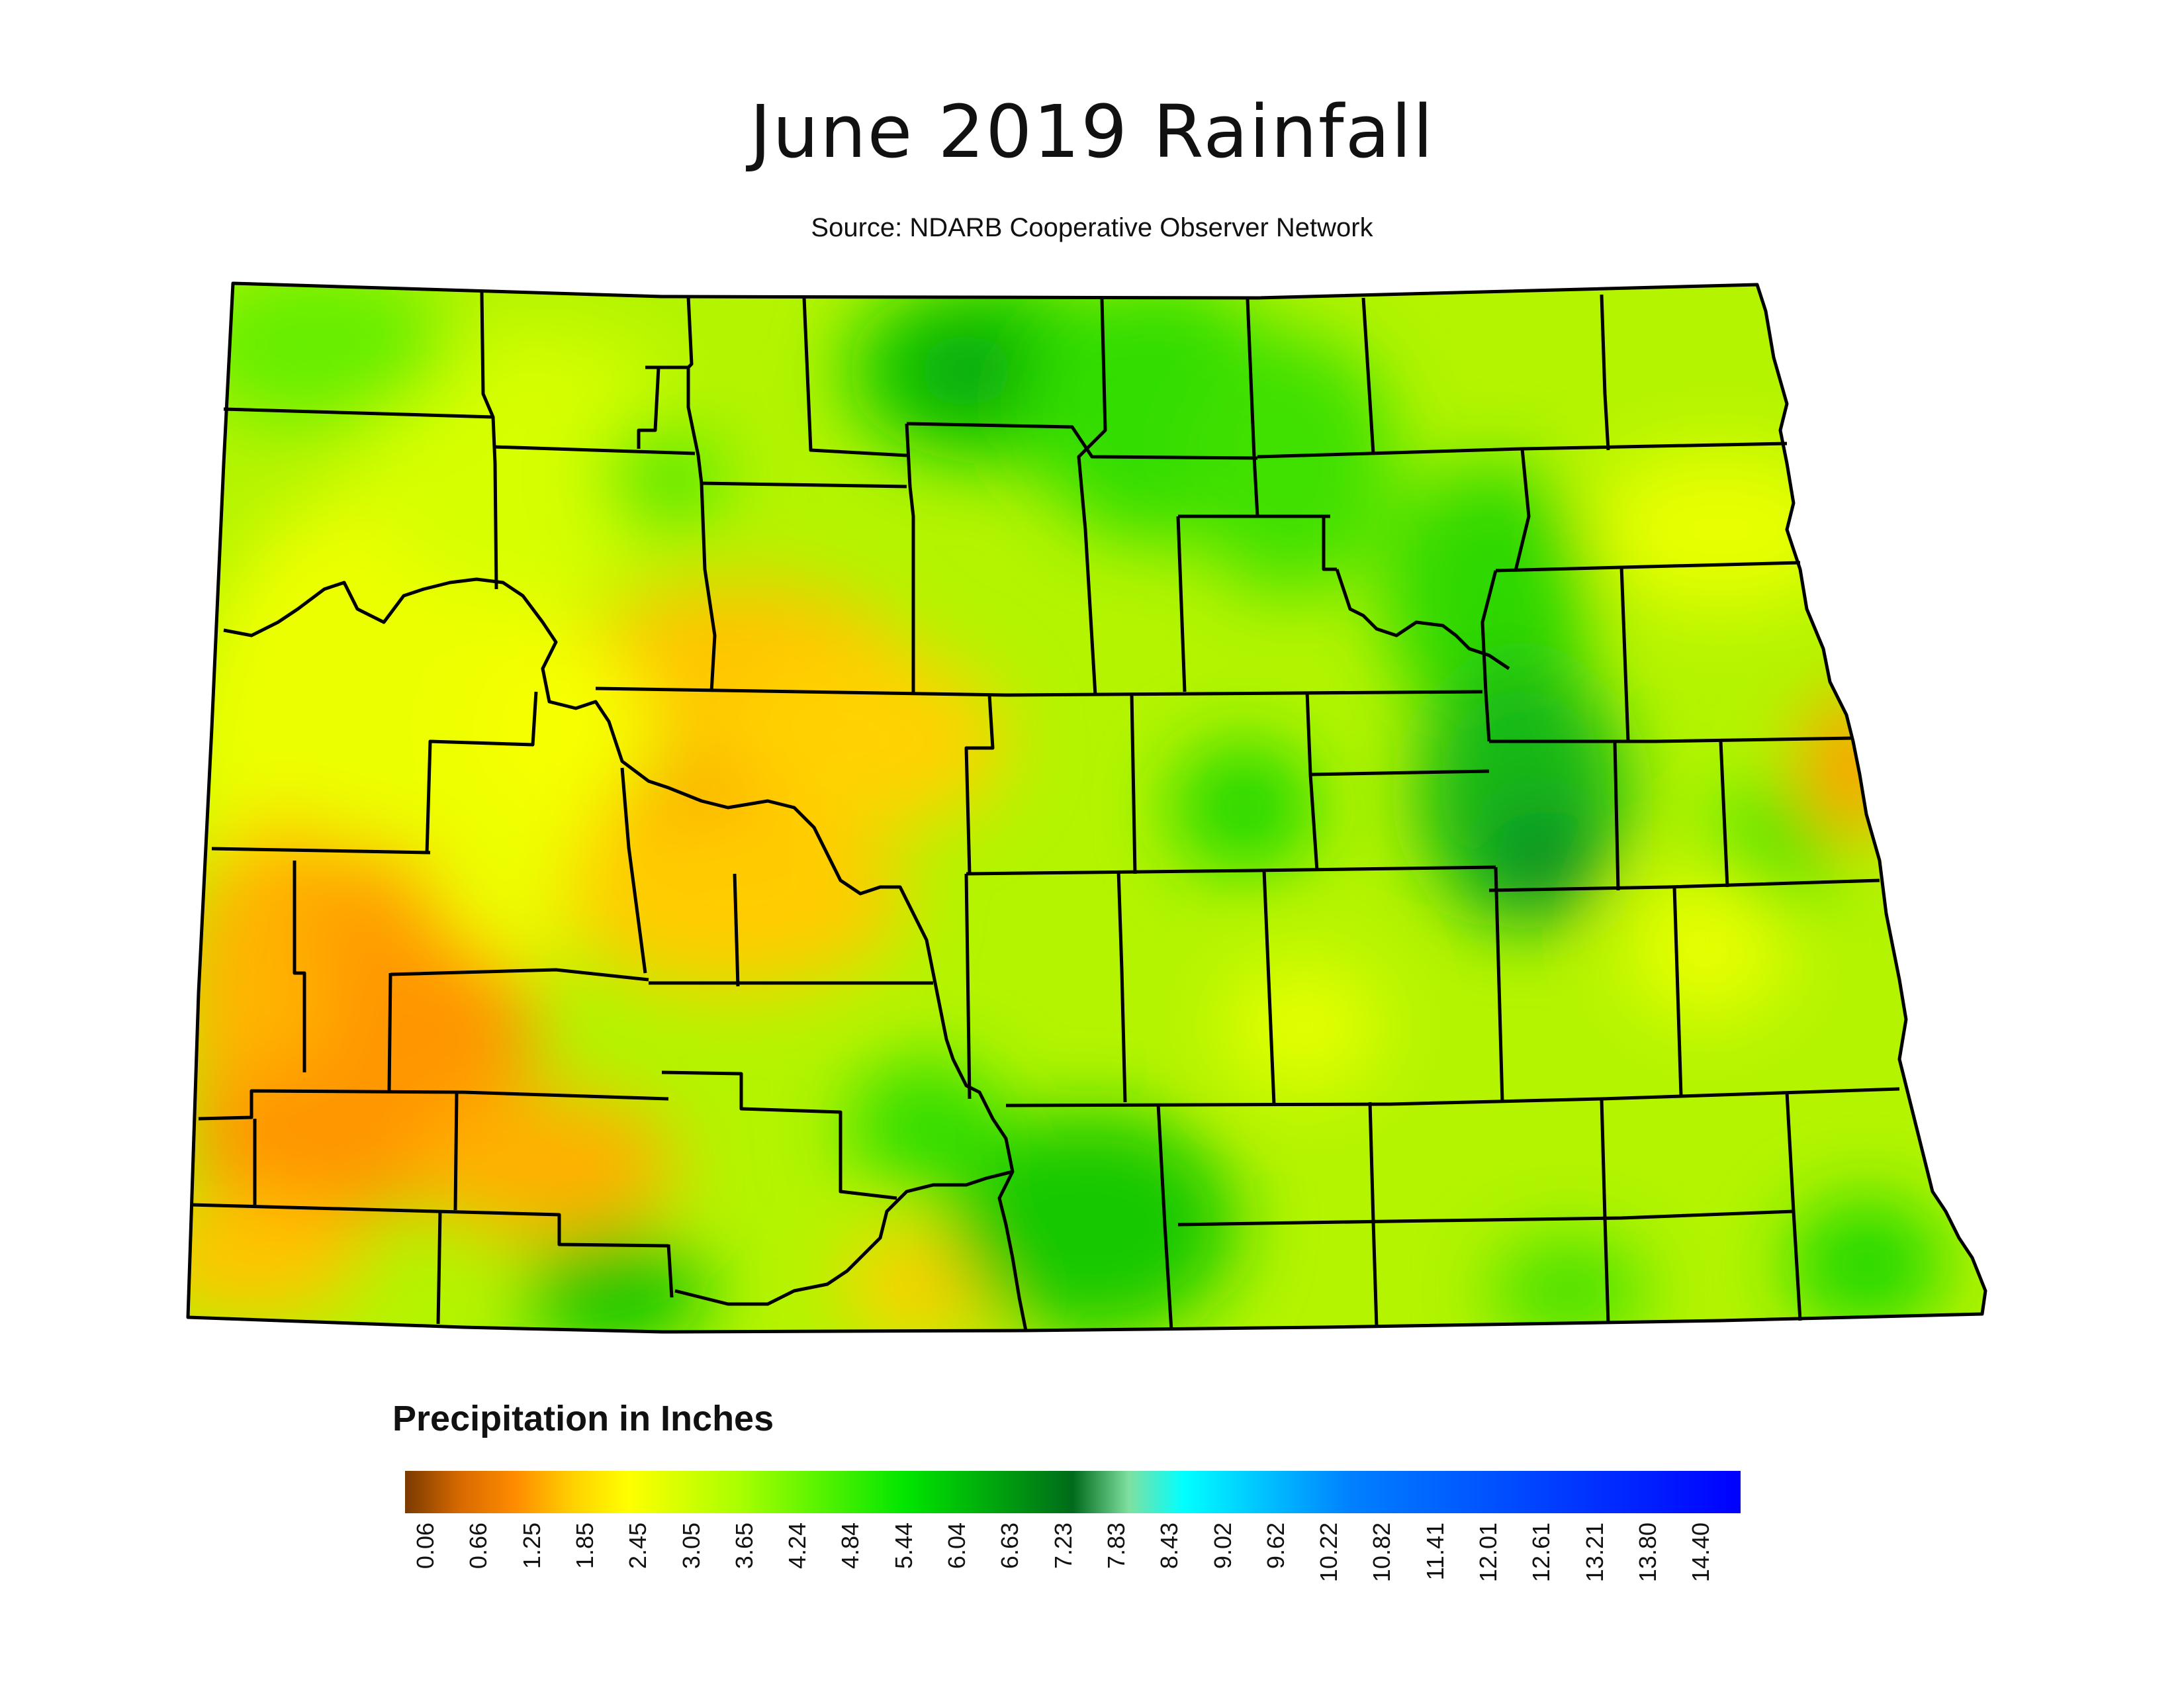 The height and width of the screenshot is (1688, 2184). What do you see at coordinates (583, 1418) in the screenshot?
I see `legend-title: Precipitation in Inches` at bounding box center [583, 1418].